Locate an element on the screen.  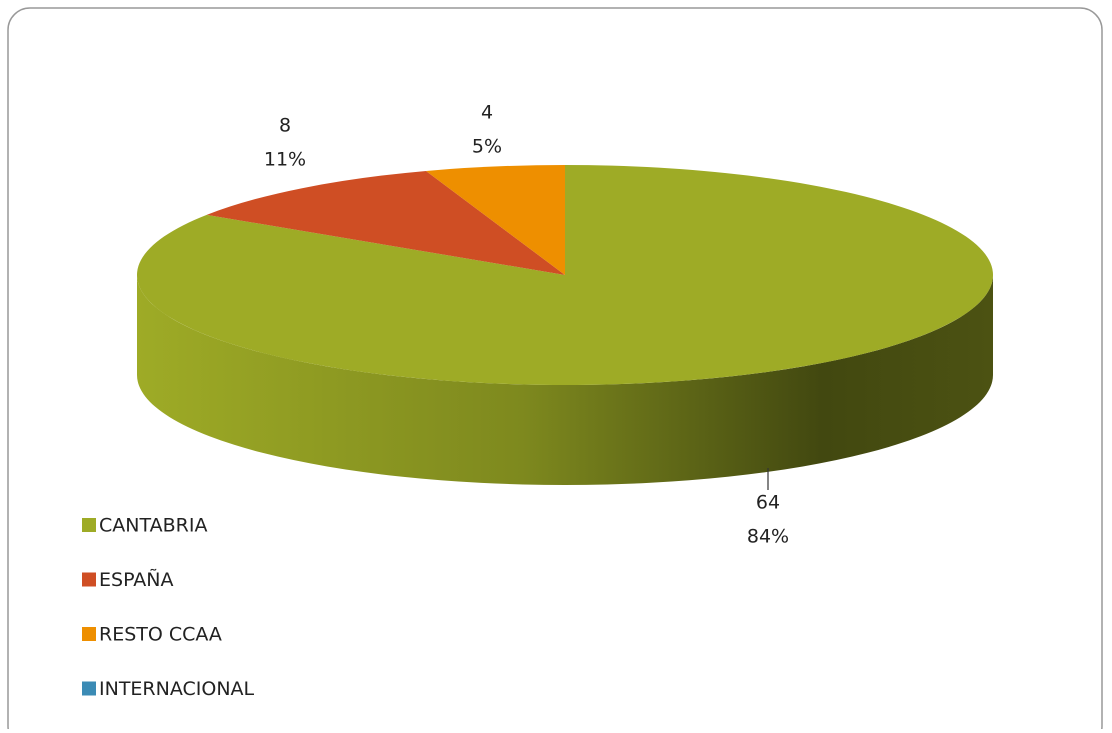
data-label: 8 is located at coordinates (285, 126).